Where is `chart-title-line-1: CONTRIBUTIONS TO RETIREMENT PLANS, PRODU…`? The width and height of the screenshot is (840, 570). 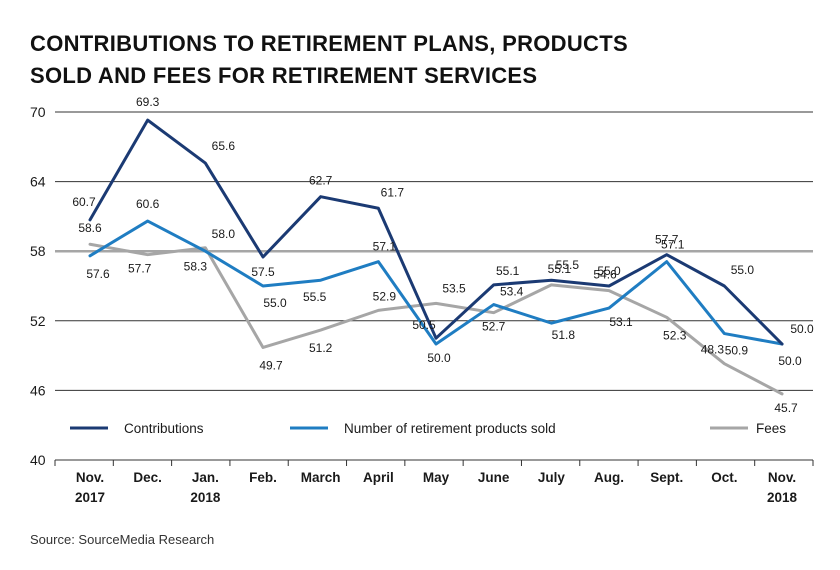
chart-title-line-1: CONTRIBUTIONS TO RETIREMENT PLANS, PRODU… is located at coordinates (329, 43).